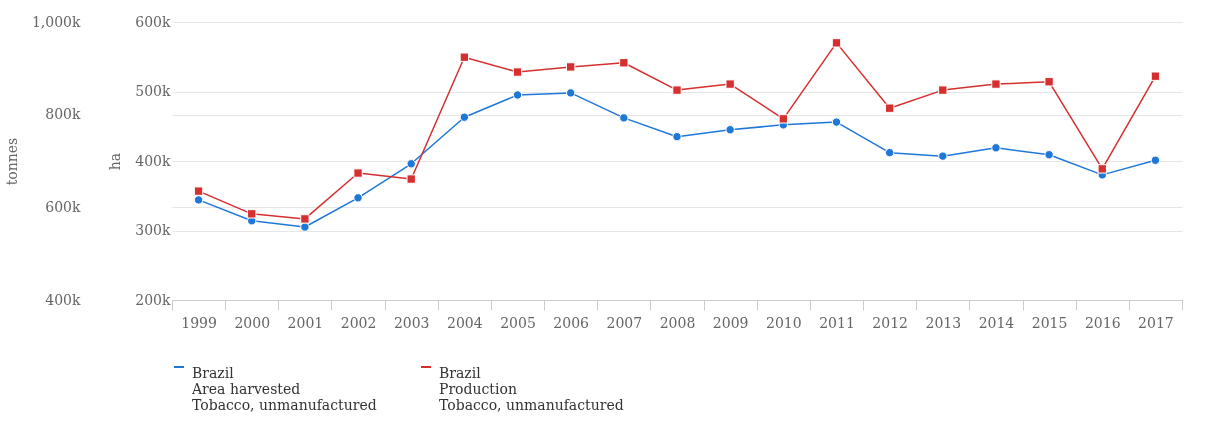 The image size is (1210, 423). I want to click on legend-label: Brazil Production Tobacco, unmanufactured, so click(531, 389).